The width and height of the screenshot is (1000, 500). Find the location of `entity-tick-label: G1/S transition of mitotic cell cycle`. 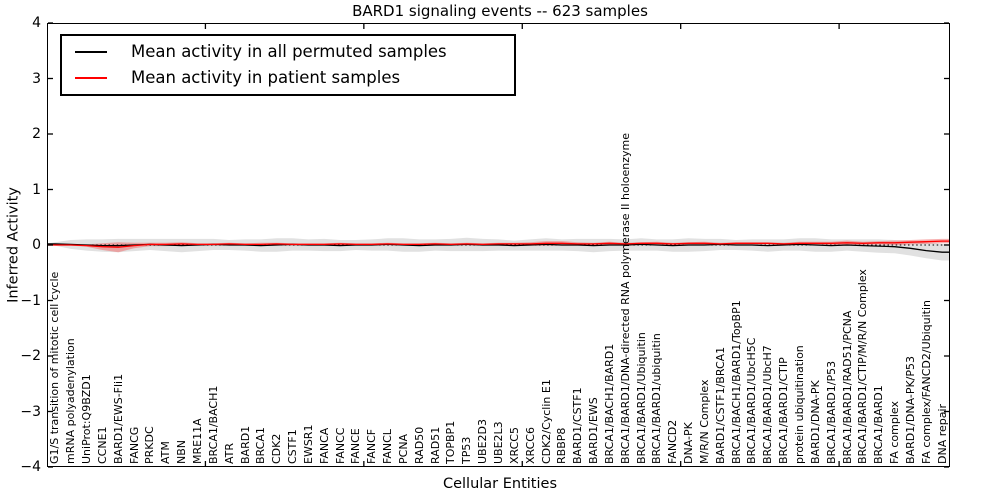

entity-tick-label: G1/S transition of mitotic cell cycle is located at coordinates (55, 367).